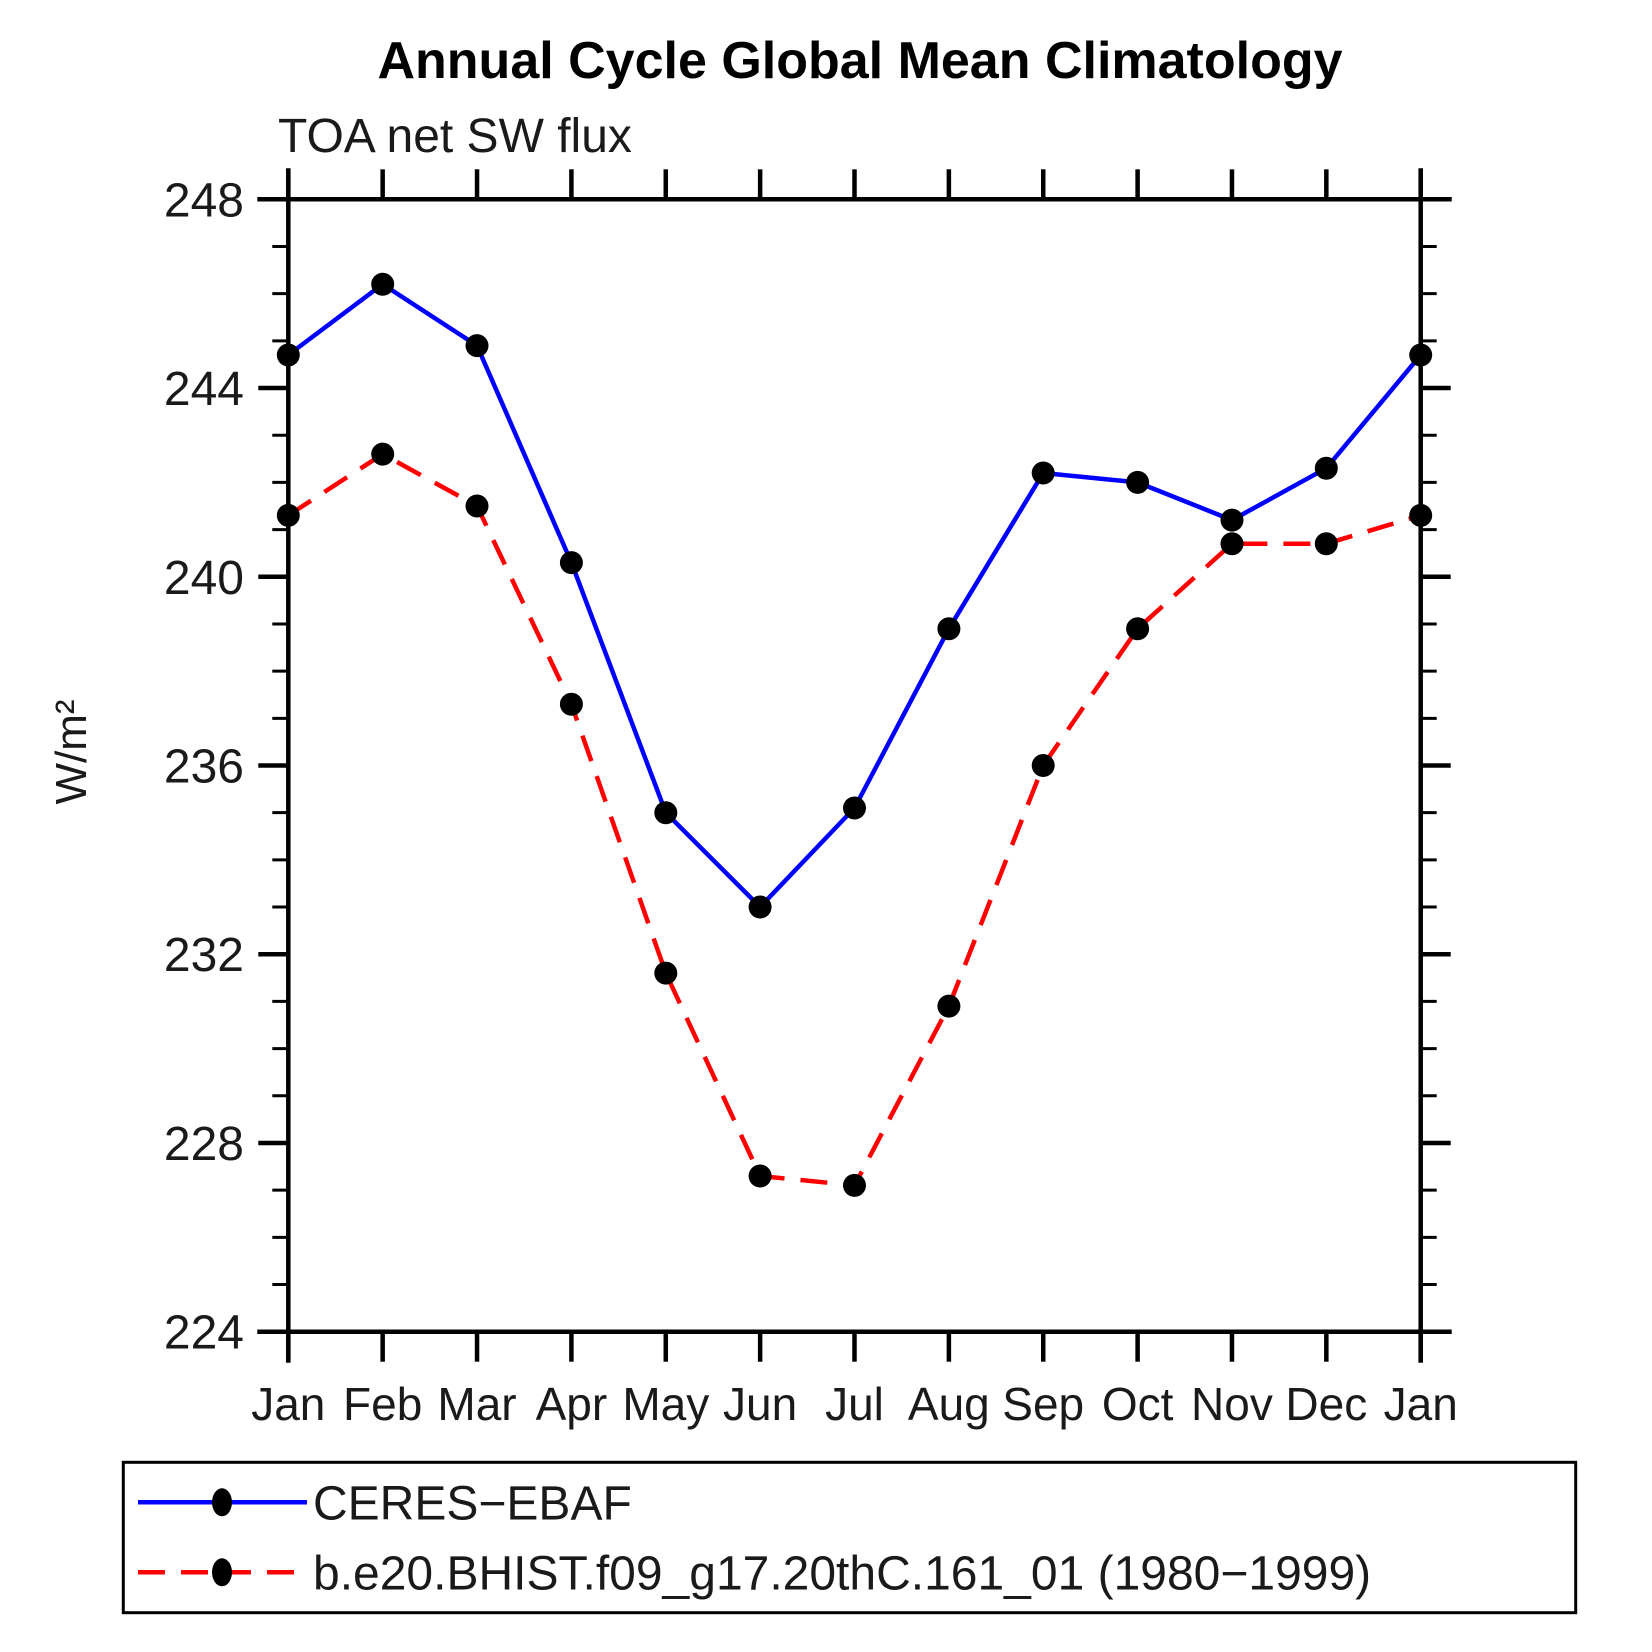 This screenshot has width=1652, height=1652. Describe the element at coordinates (204, 578) in the screenshot. I see `y-tick-label: 240` at that location.